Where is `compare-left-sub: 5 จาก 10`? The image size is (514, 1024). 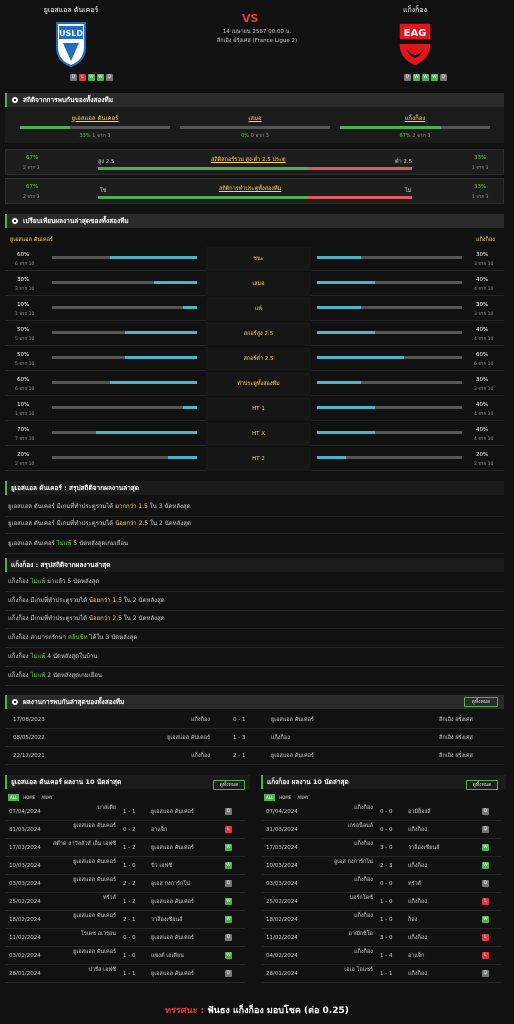
compare-left-sub: 5 จาก 10 is located at coordinates (25, 339).